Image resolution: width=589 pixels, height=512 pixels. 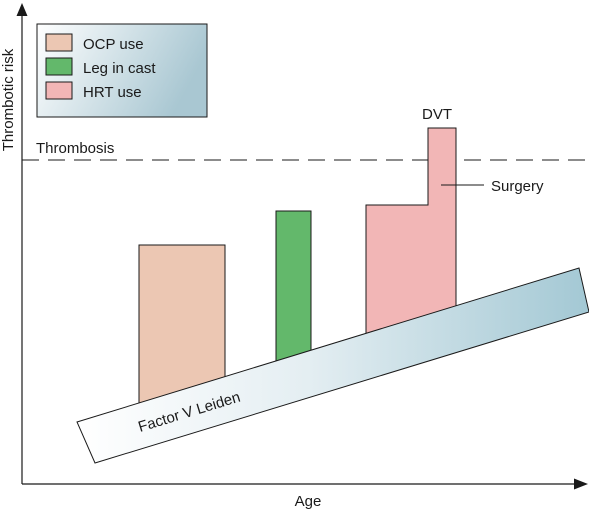 What do you see at coordinates (59, 66) in the screenshot?
I see `legend-swatch-leg-in-cast` at bounding box center [59, 66].